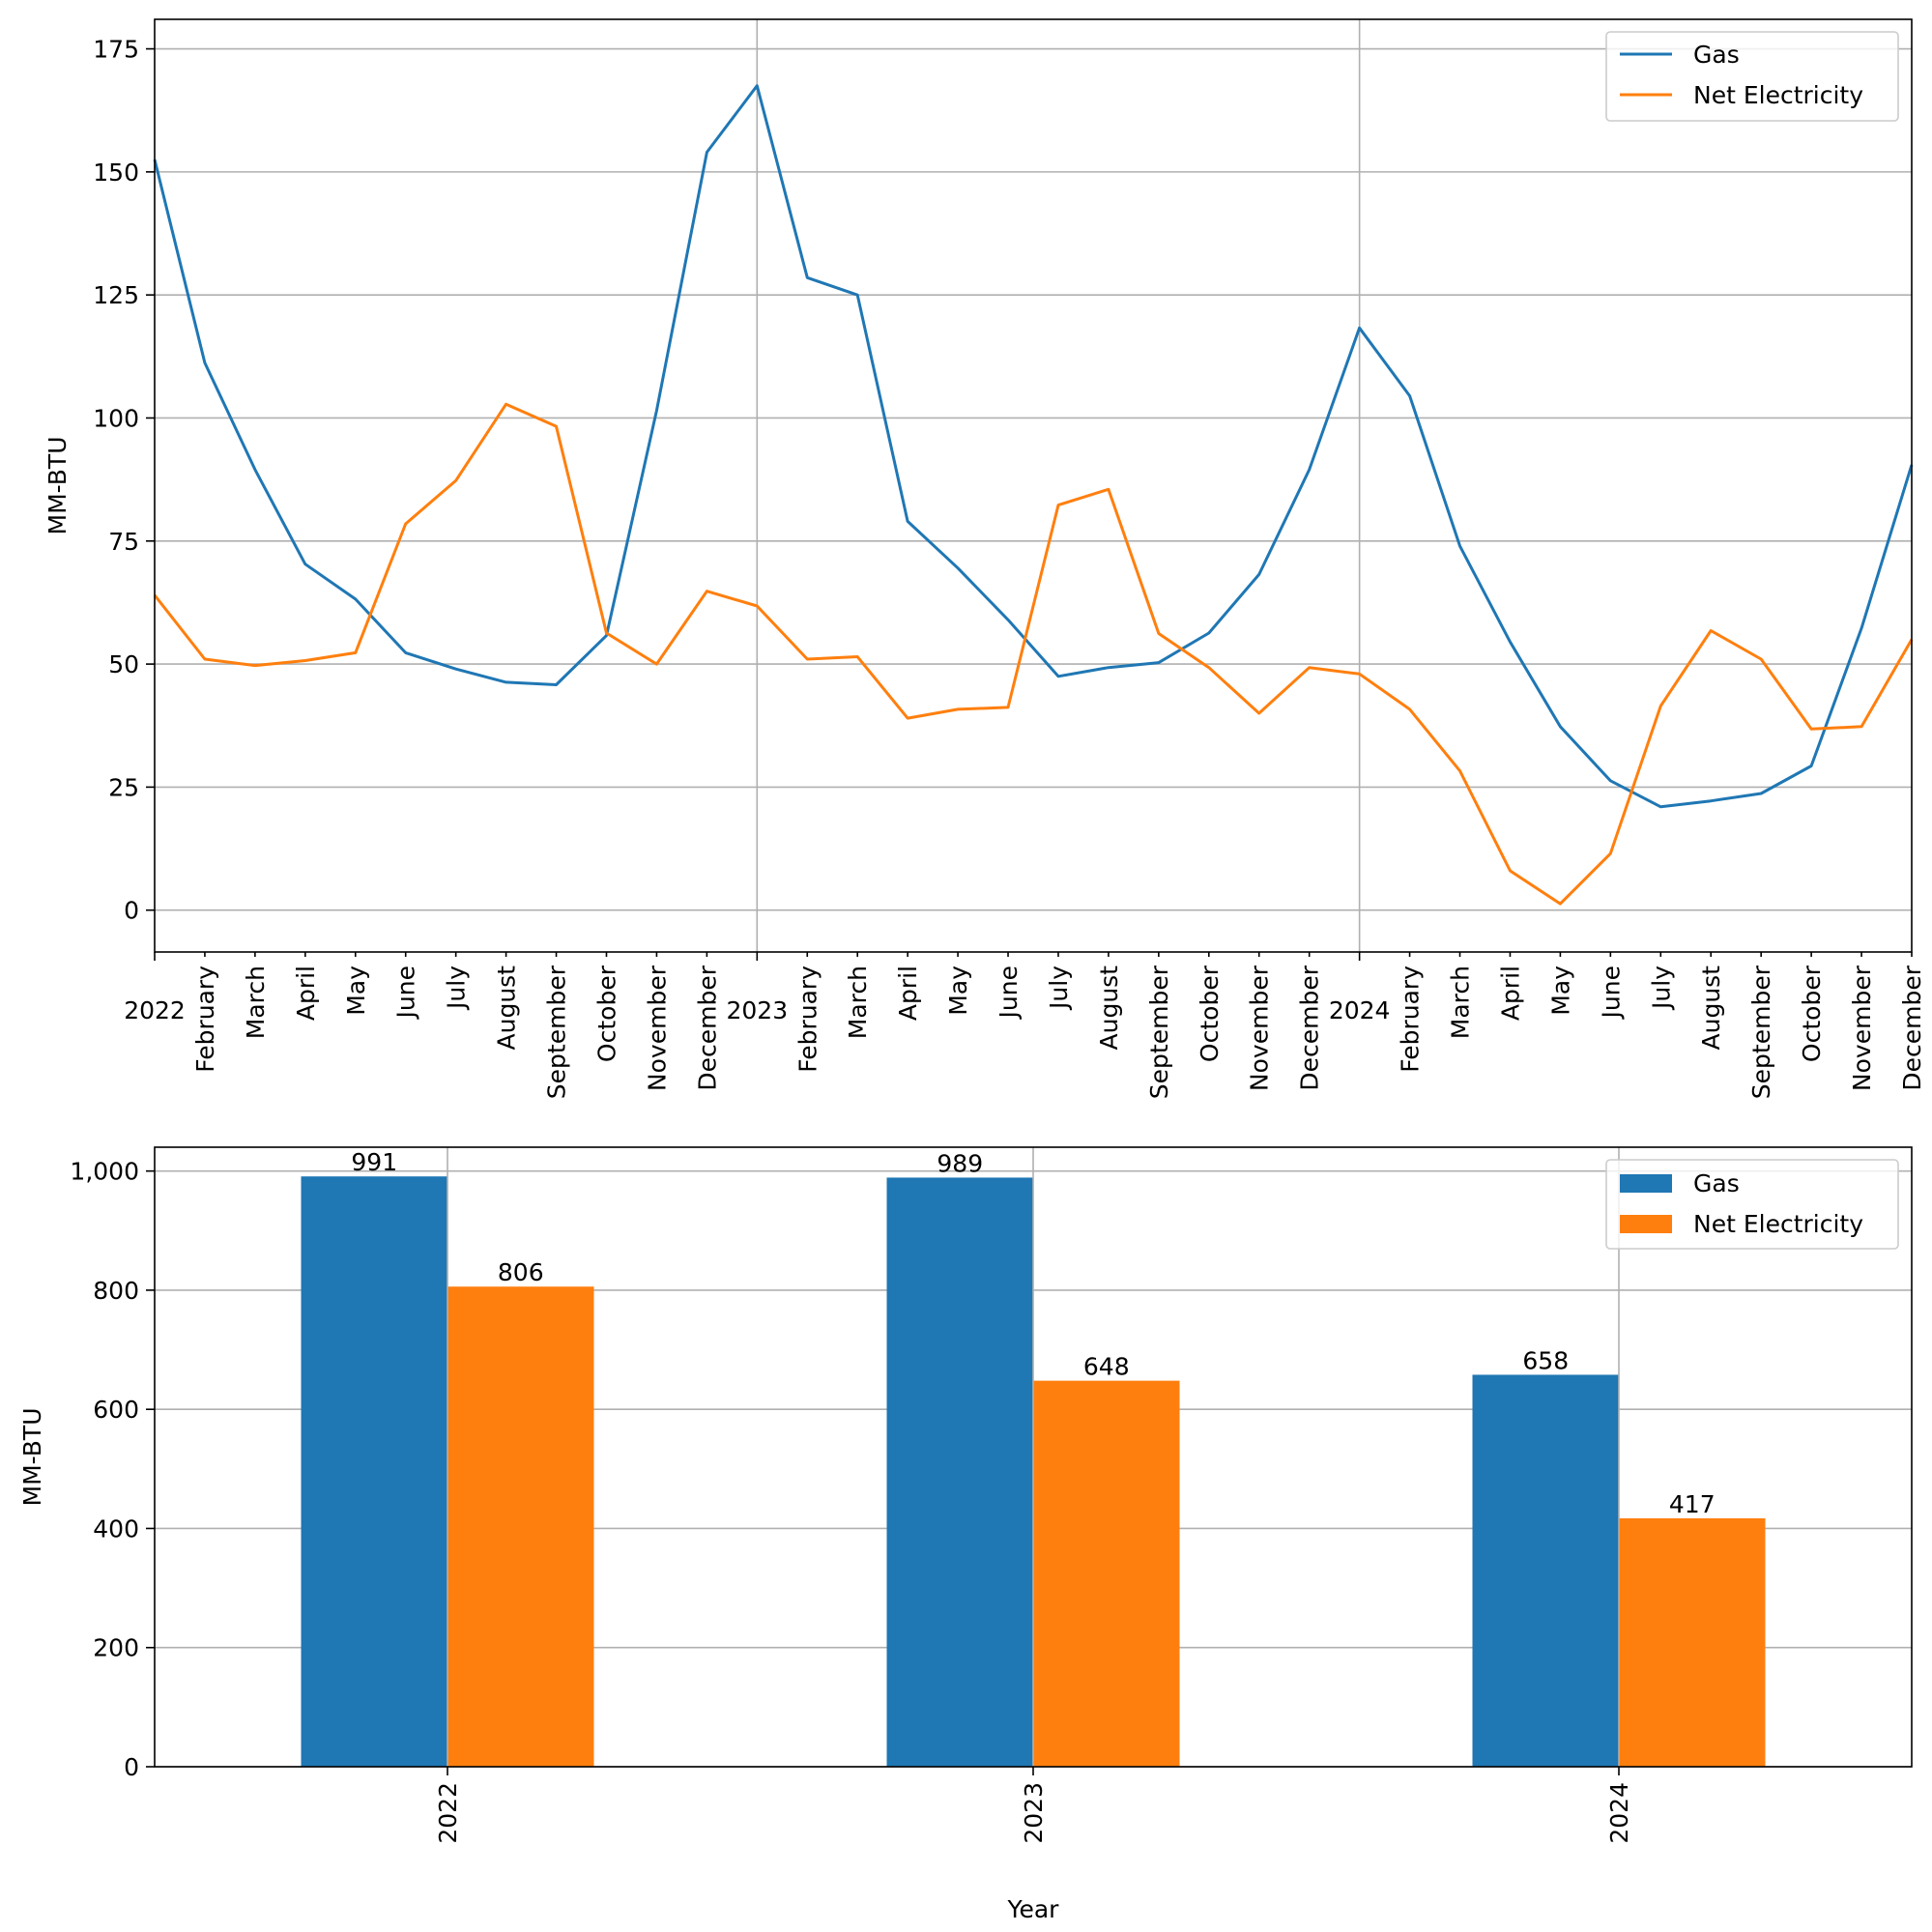 The image size is (1932, 1932). I want to click on bar-chart-y-tick-label: 600, so click(116, 1410).